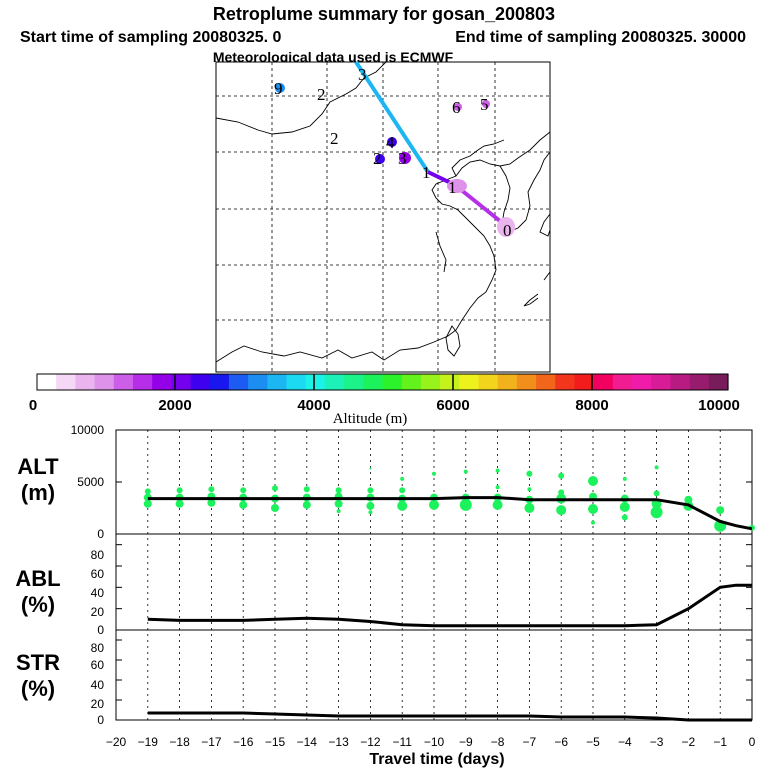 This screenshot has height=768, width=768. What do you see at coordinates (174, 405) in the screenshot?
I see `colorbar-tick: 2000` at bounding box center [174, 405].